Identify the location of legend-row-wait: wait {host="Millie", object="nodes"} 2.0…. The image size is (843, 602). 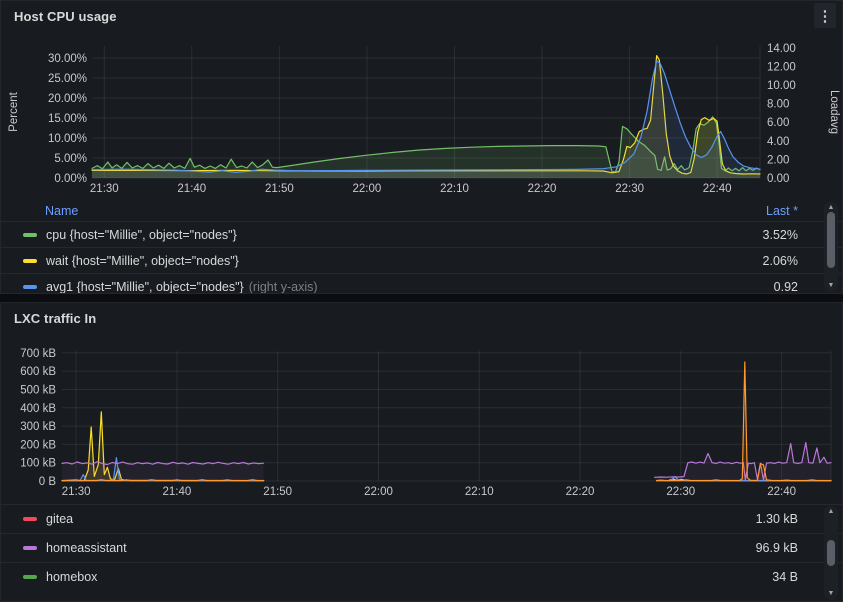
(421, 260).